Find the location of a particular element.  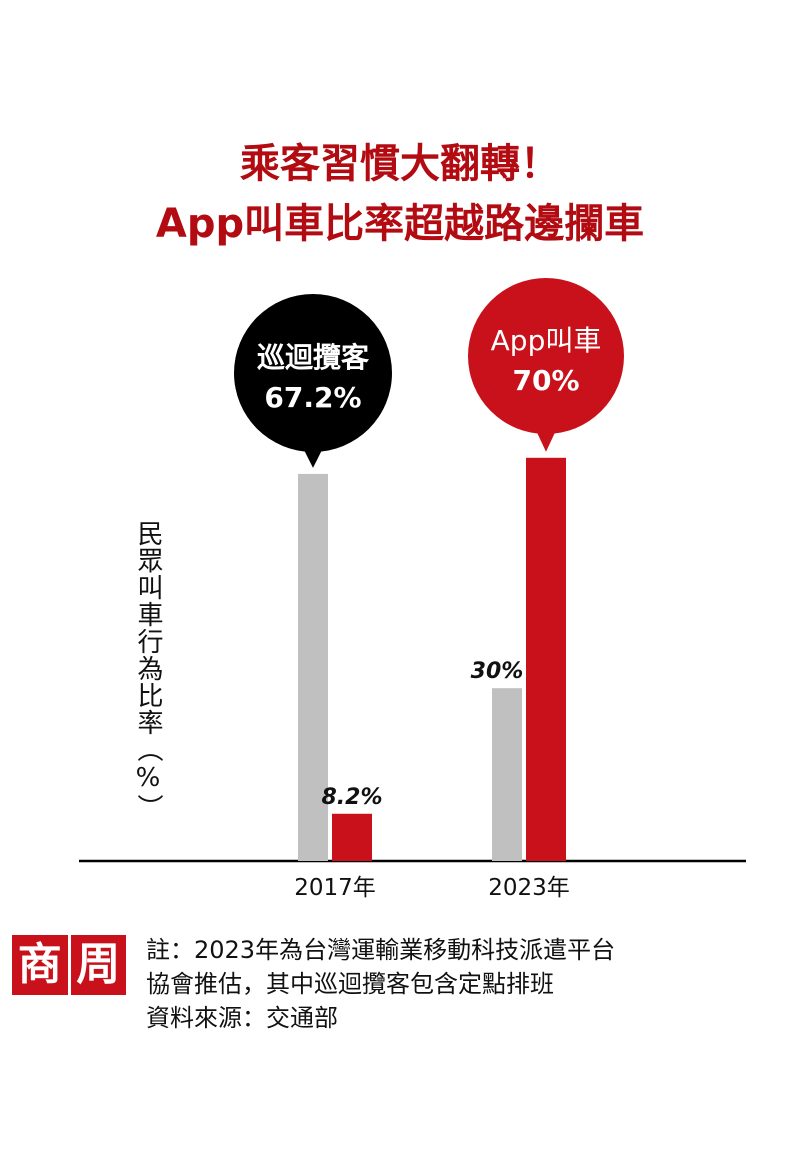

callout-value: 70% is located at coordinates (545, 380).